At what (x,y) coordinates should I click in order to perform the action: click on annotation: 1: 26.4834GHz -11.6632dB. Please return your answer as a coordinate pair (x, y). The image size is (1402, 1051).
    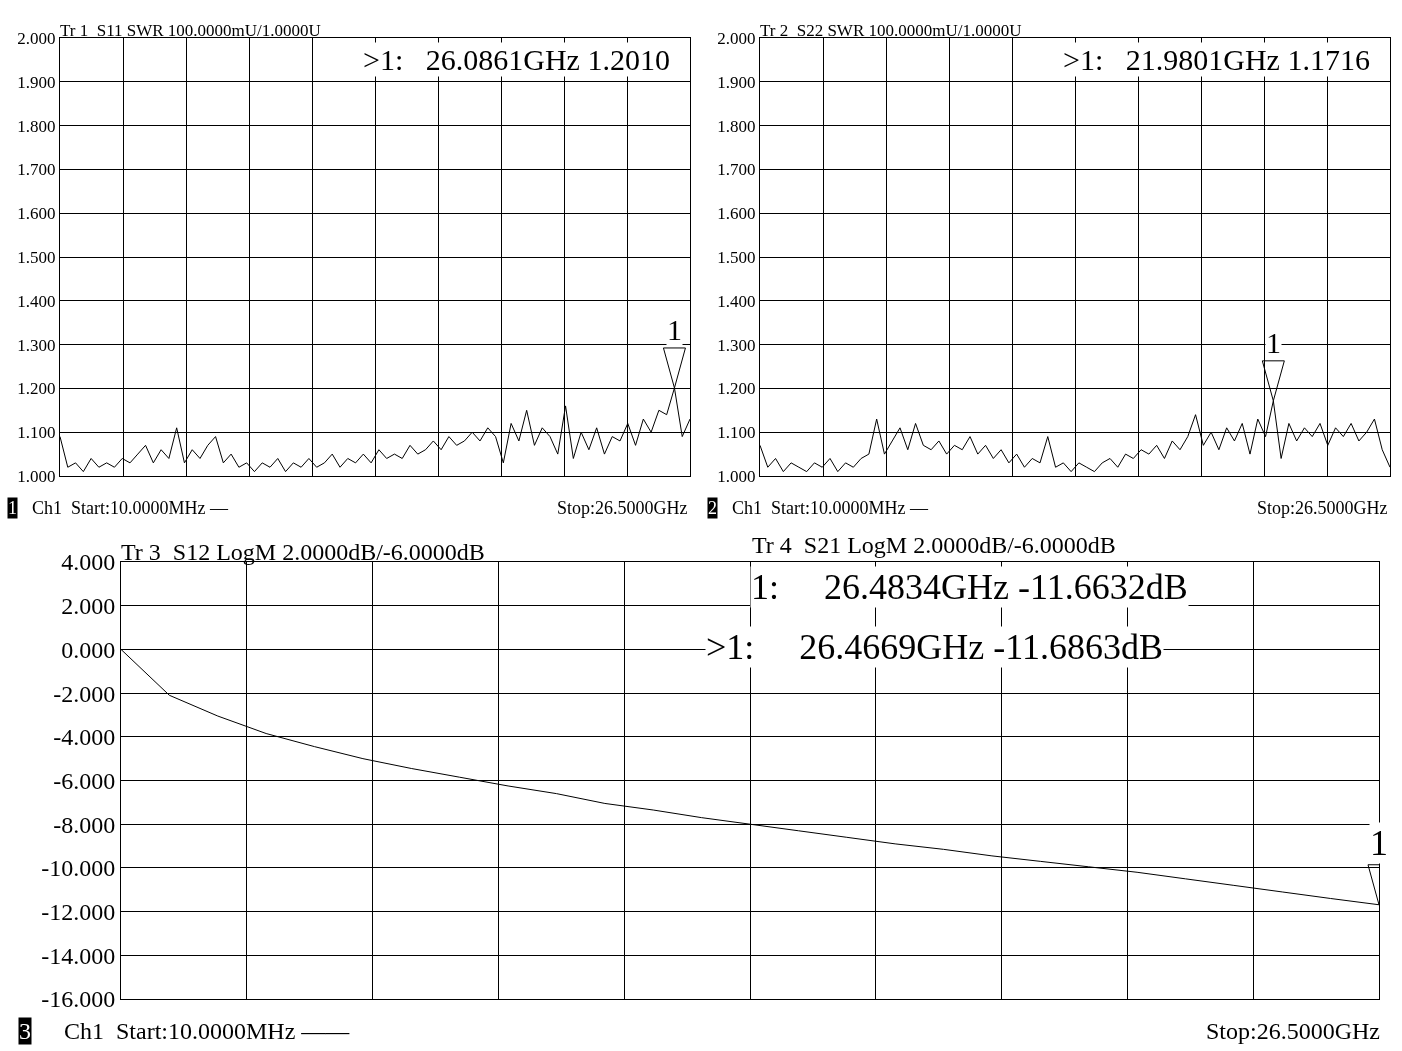
    Looking at the image, I should click on (969, 587).